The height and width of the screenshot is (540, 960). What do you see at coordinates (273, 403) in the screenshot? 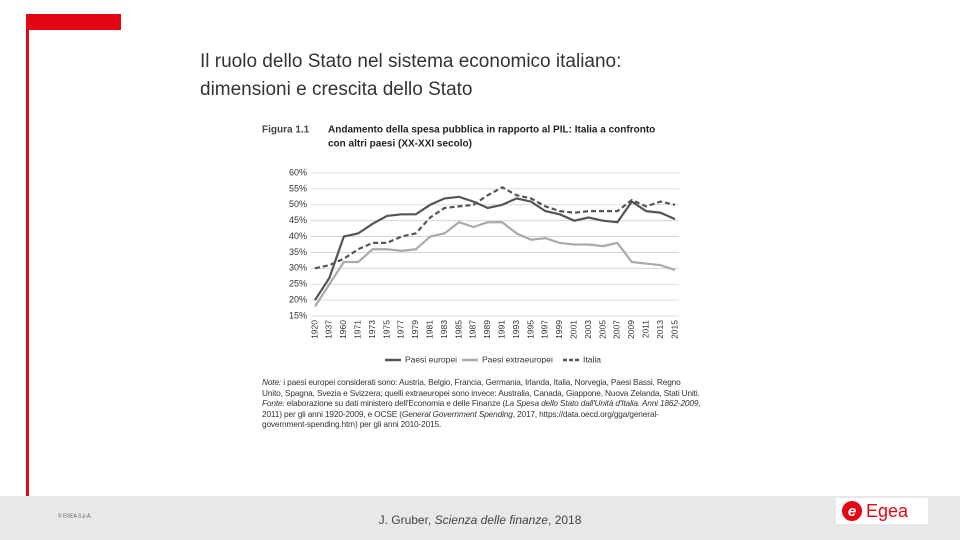
I see `source-label: Fonte:` at bounding box center [273, 403].